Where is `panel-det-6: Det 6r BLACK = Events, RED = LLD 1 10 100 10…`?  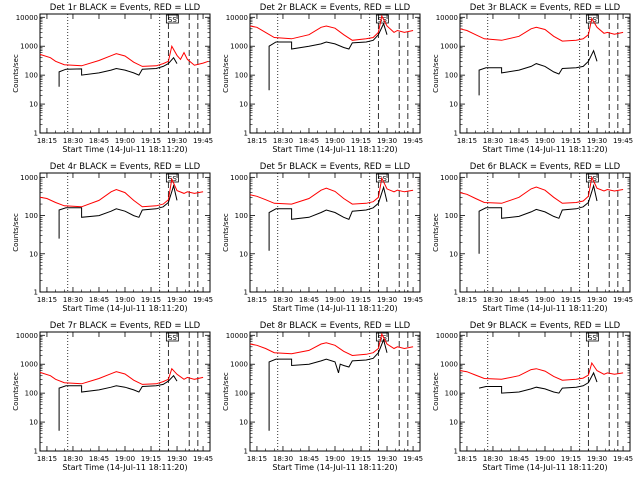 panel-det-6: Det 6r BLACK = Events, RED = LLD 1 10 100 10… is located at coordinates (532, 237).